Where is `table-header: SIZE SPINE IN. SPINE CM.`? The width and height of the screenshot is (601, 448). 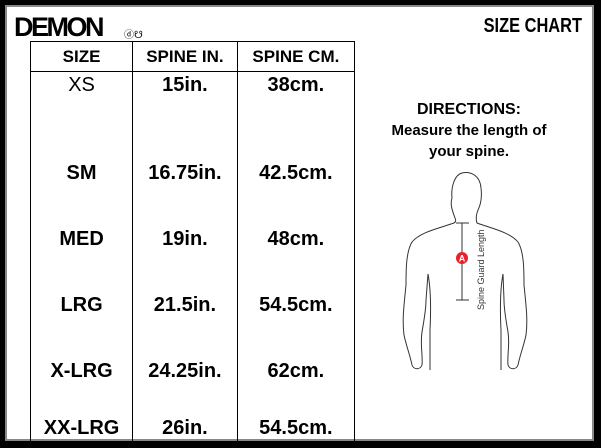
table-header: SIZE SPINE IN. SPINE CM. is located at coordinates (192, 56).